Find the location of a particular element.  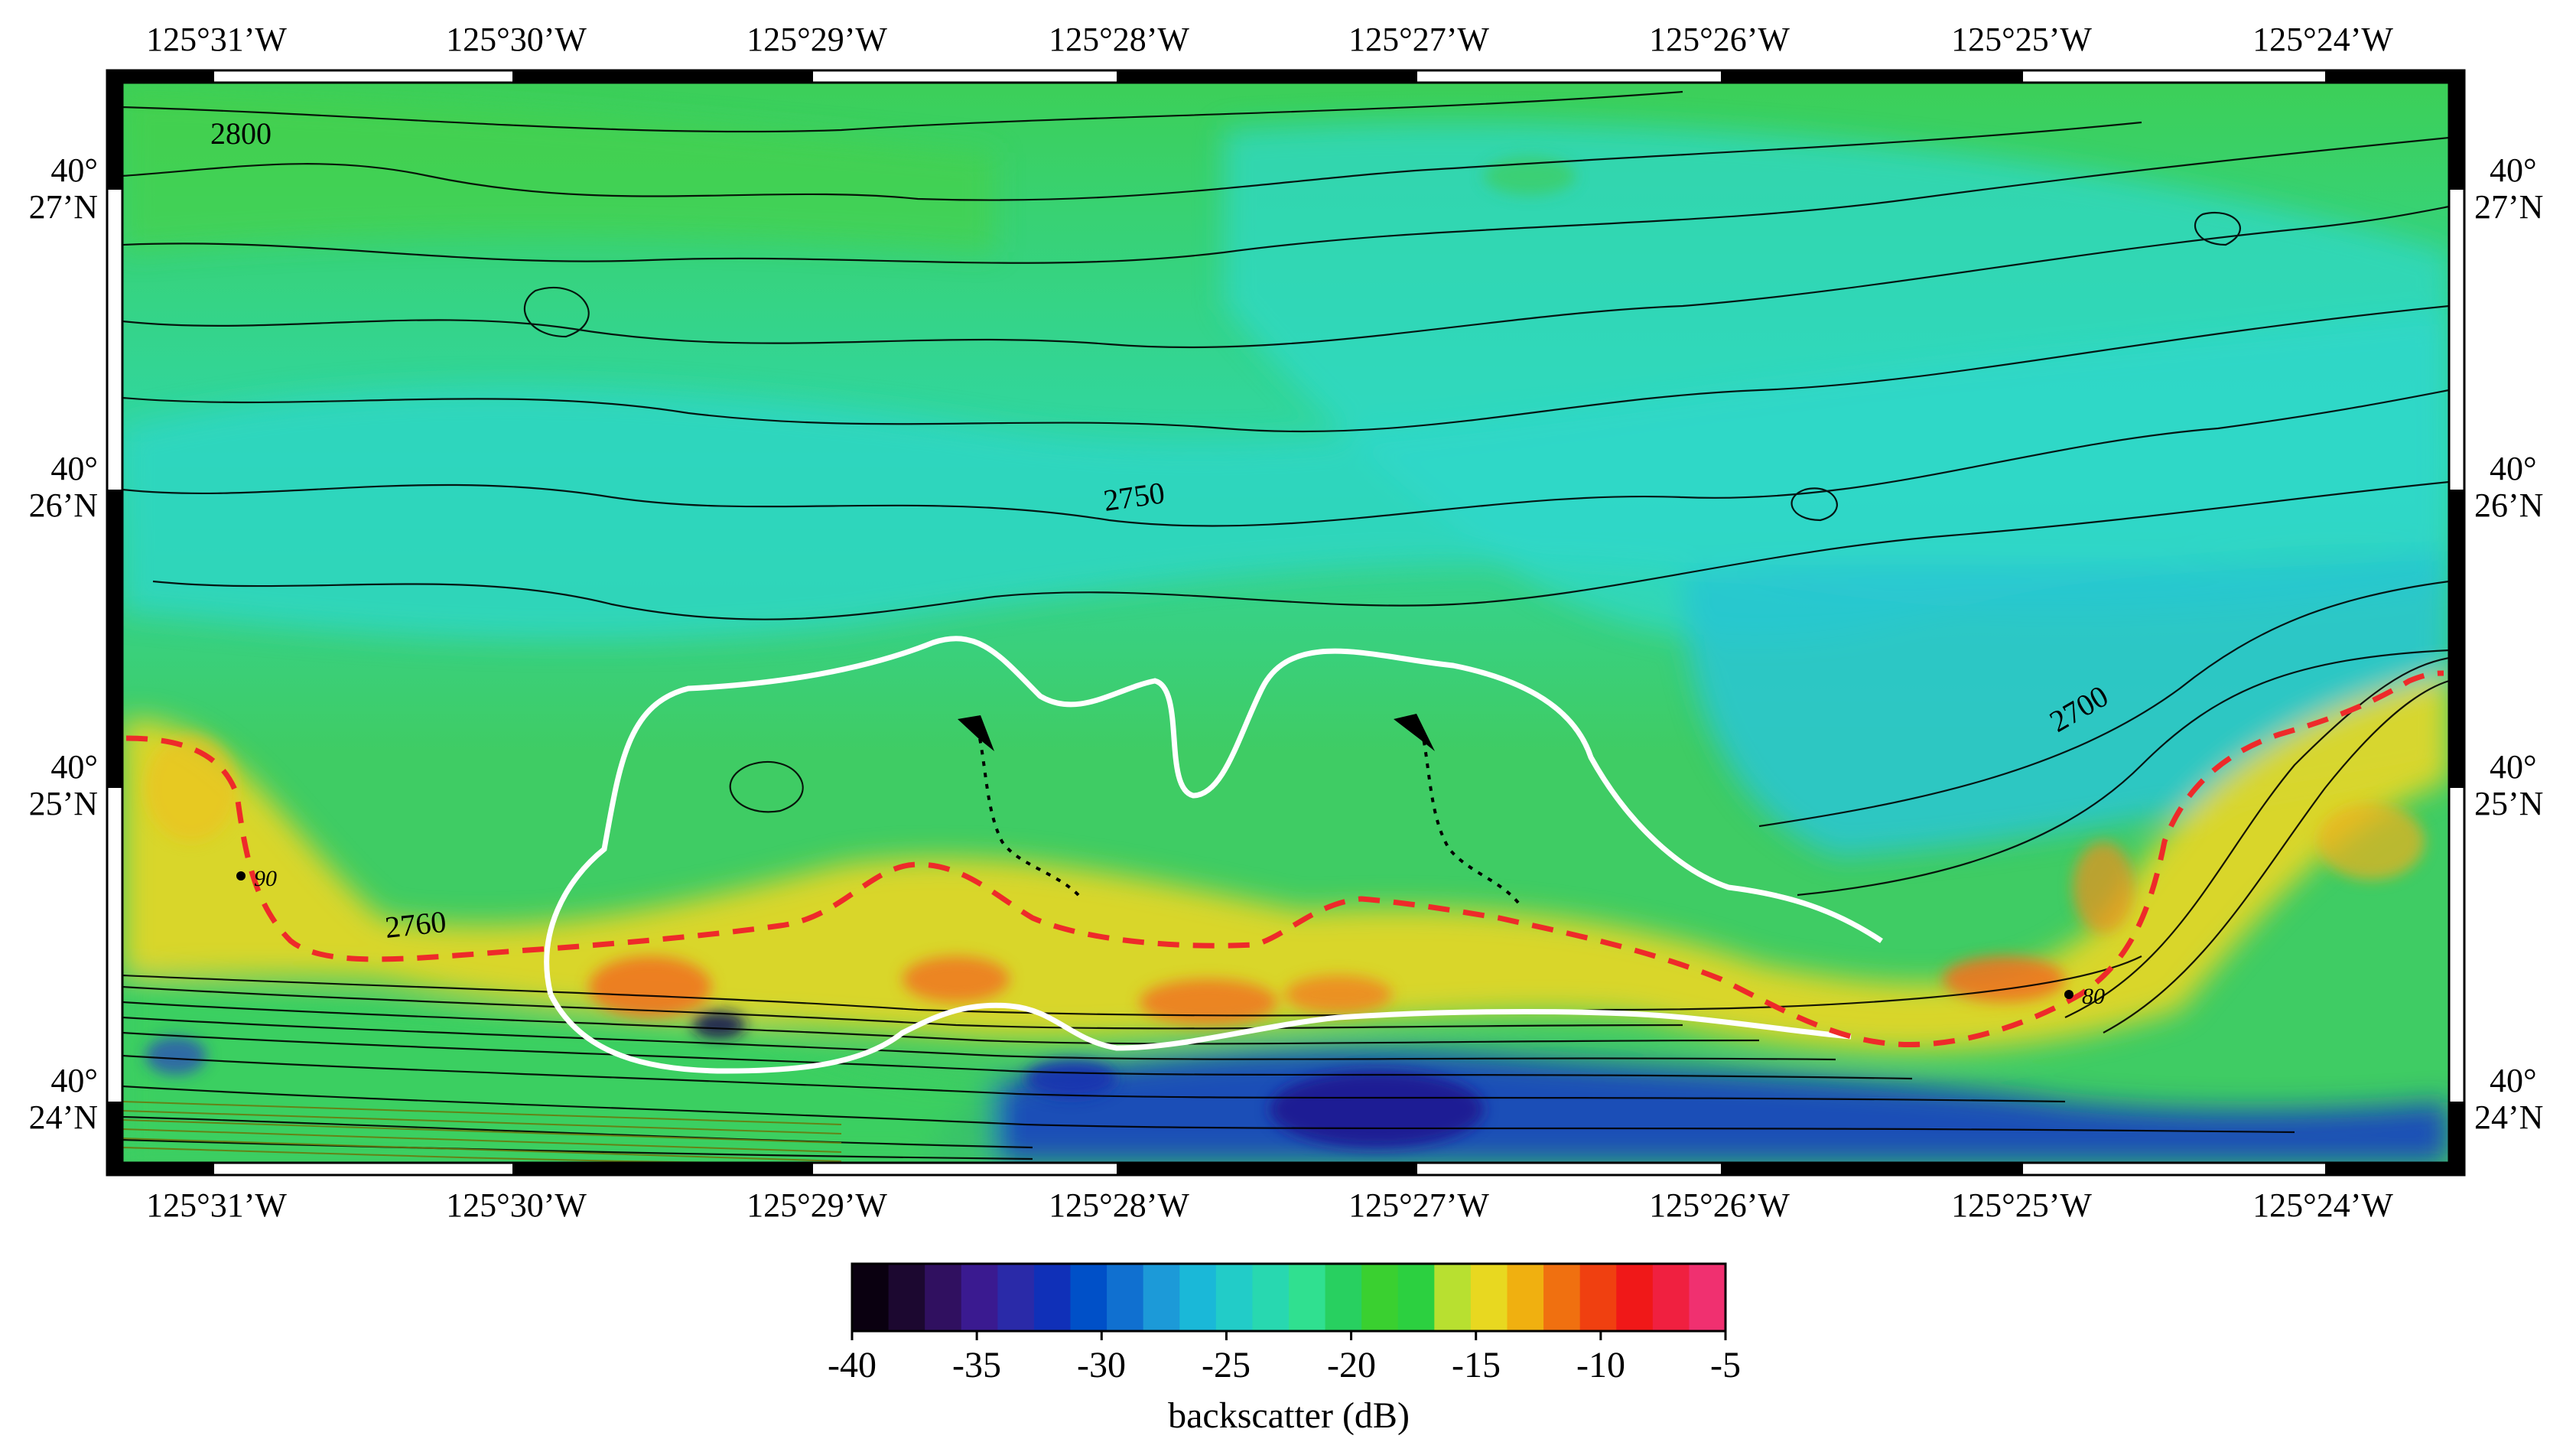

point-label: 90 is located at coordinates (265, 878).